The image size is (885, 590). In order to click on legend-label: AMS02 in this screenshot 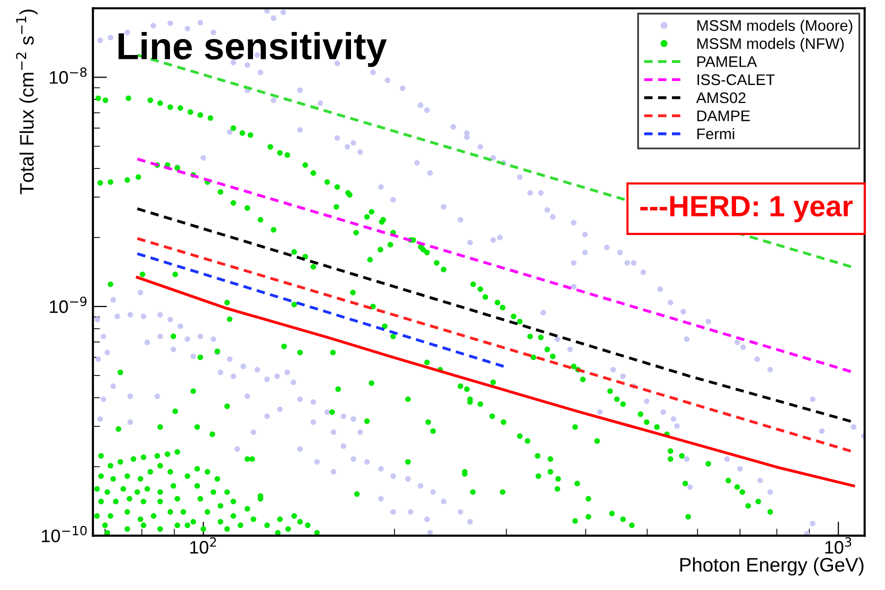, I will do `click(721, 98)`.